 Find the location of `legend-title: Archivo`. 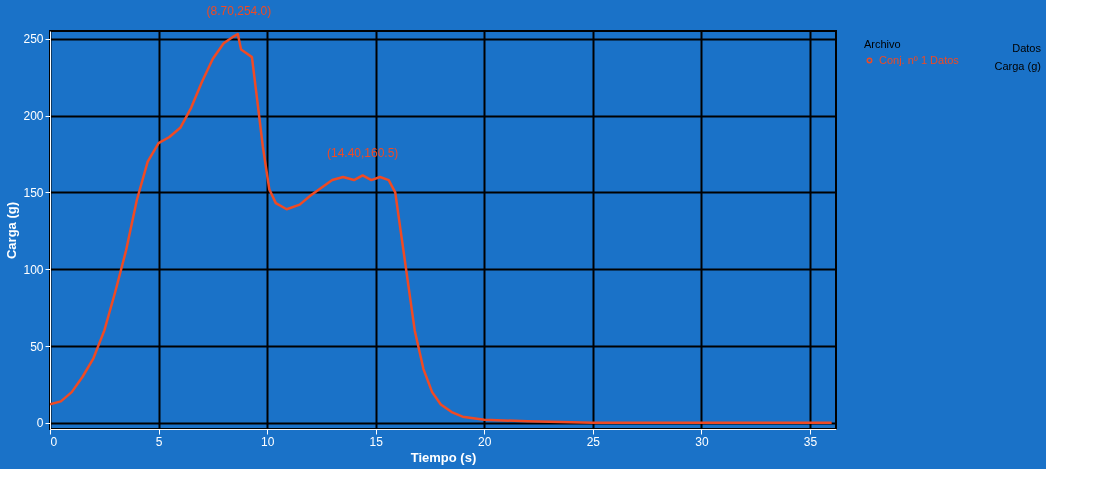

legend-title: Archivo is located at coordinates (882, 44).